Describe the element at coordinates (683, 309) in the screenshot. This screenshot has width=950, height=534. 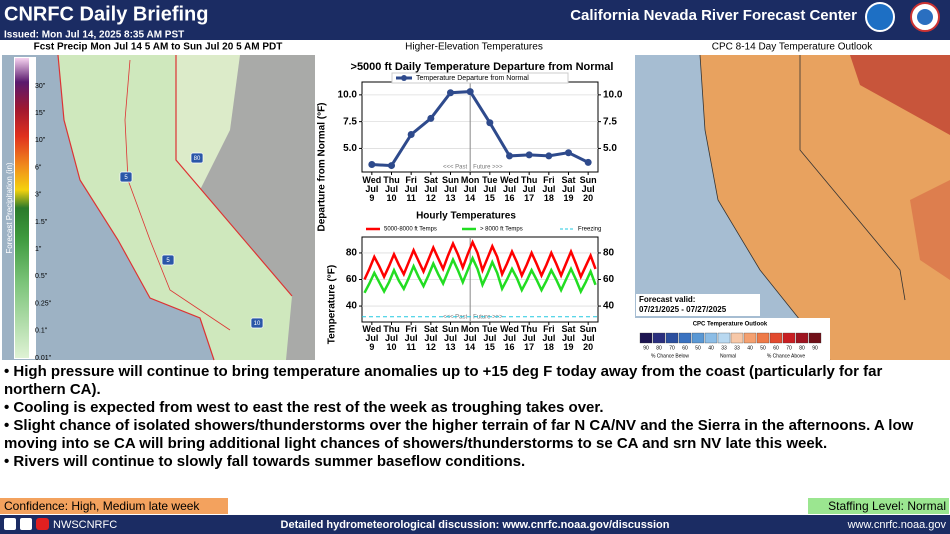
I see `cpc-valid-dates: 07/21/2025 - 07/27/2025` at that location.